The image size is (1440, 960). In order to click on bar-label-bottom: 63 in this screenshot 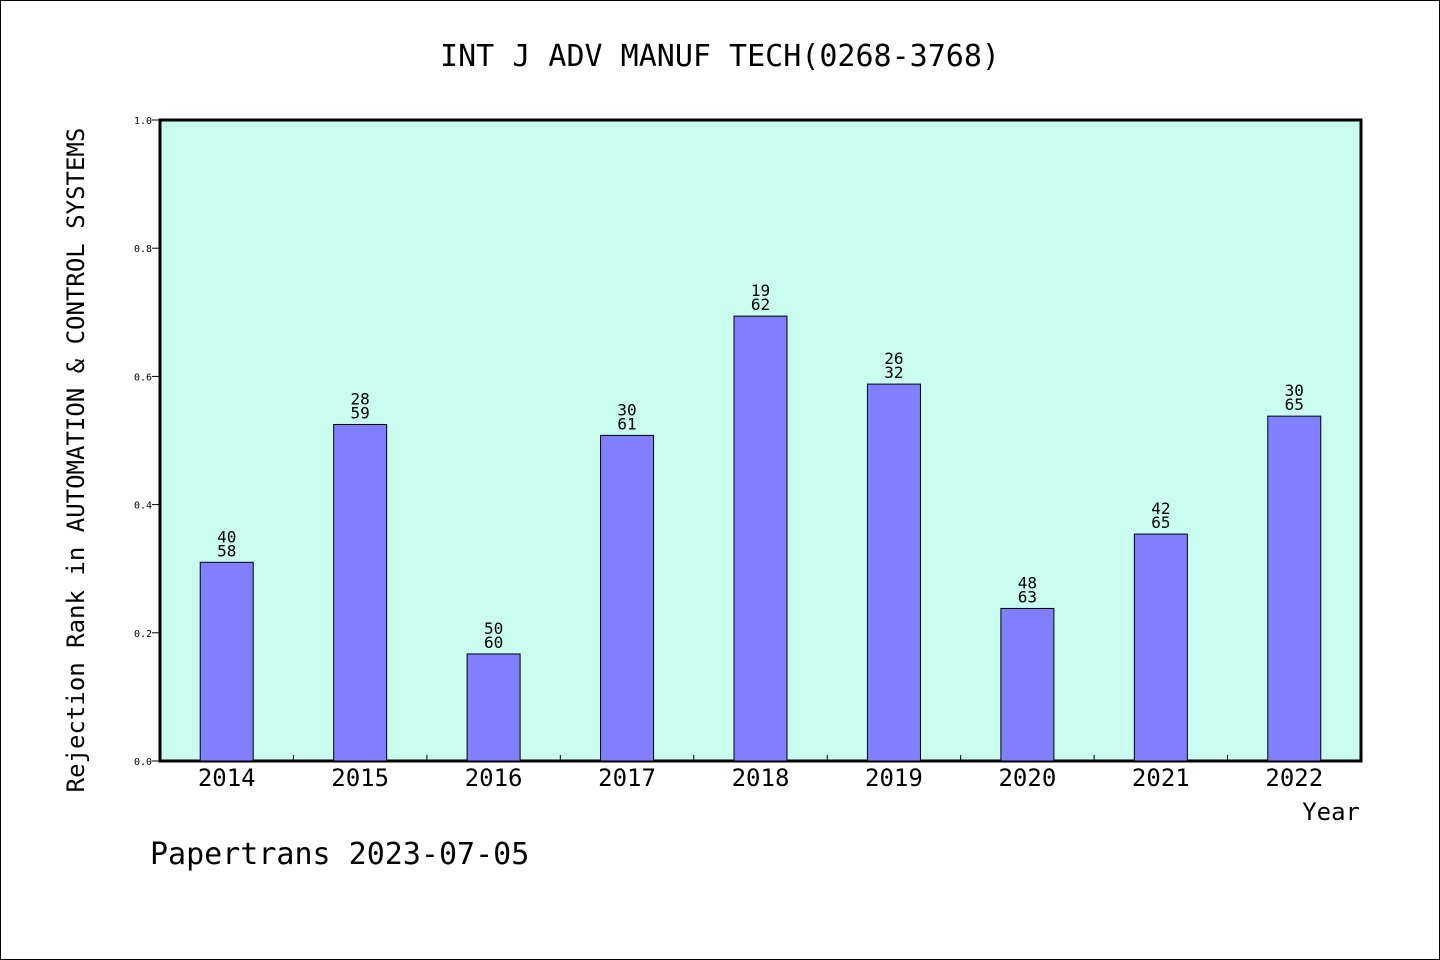, I will do `click(1027, 596)`.